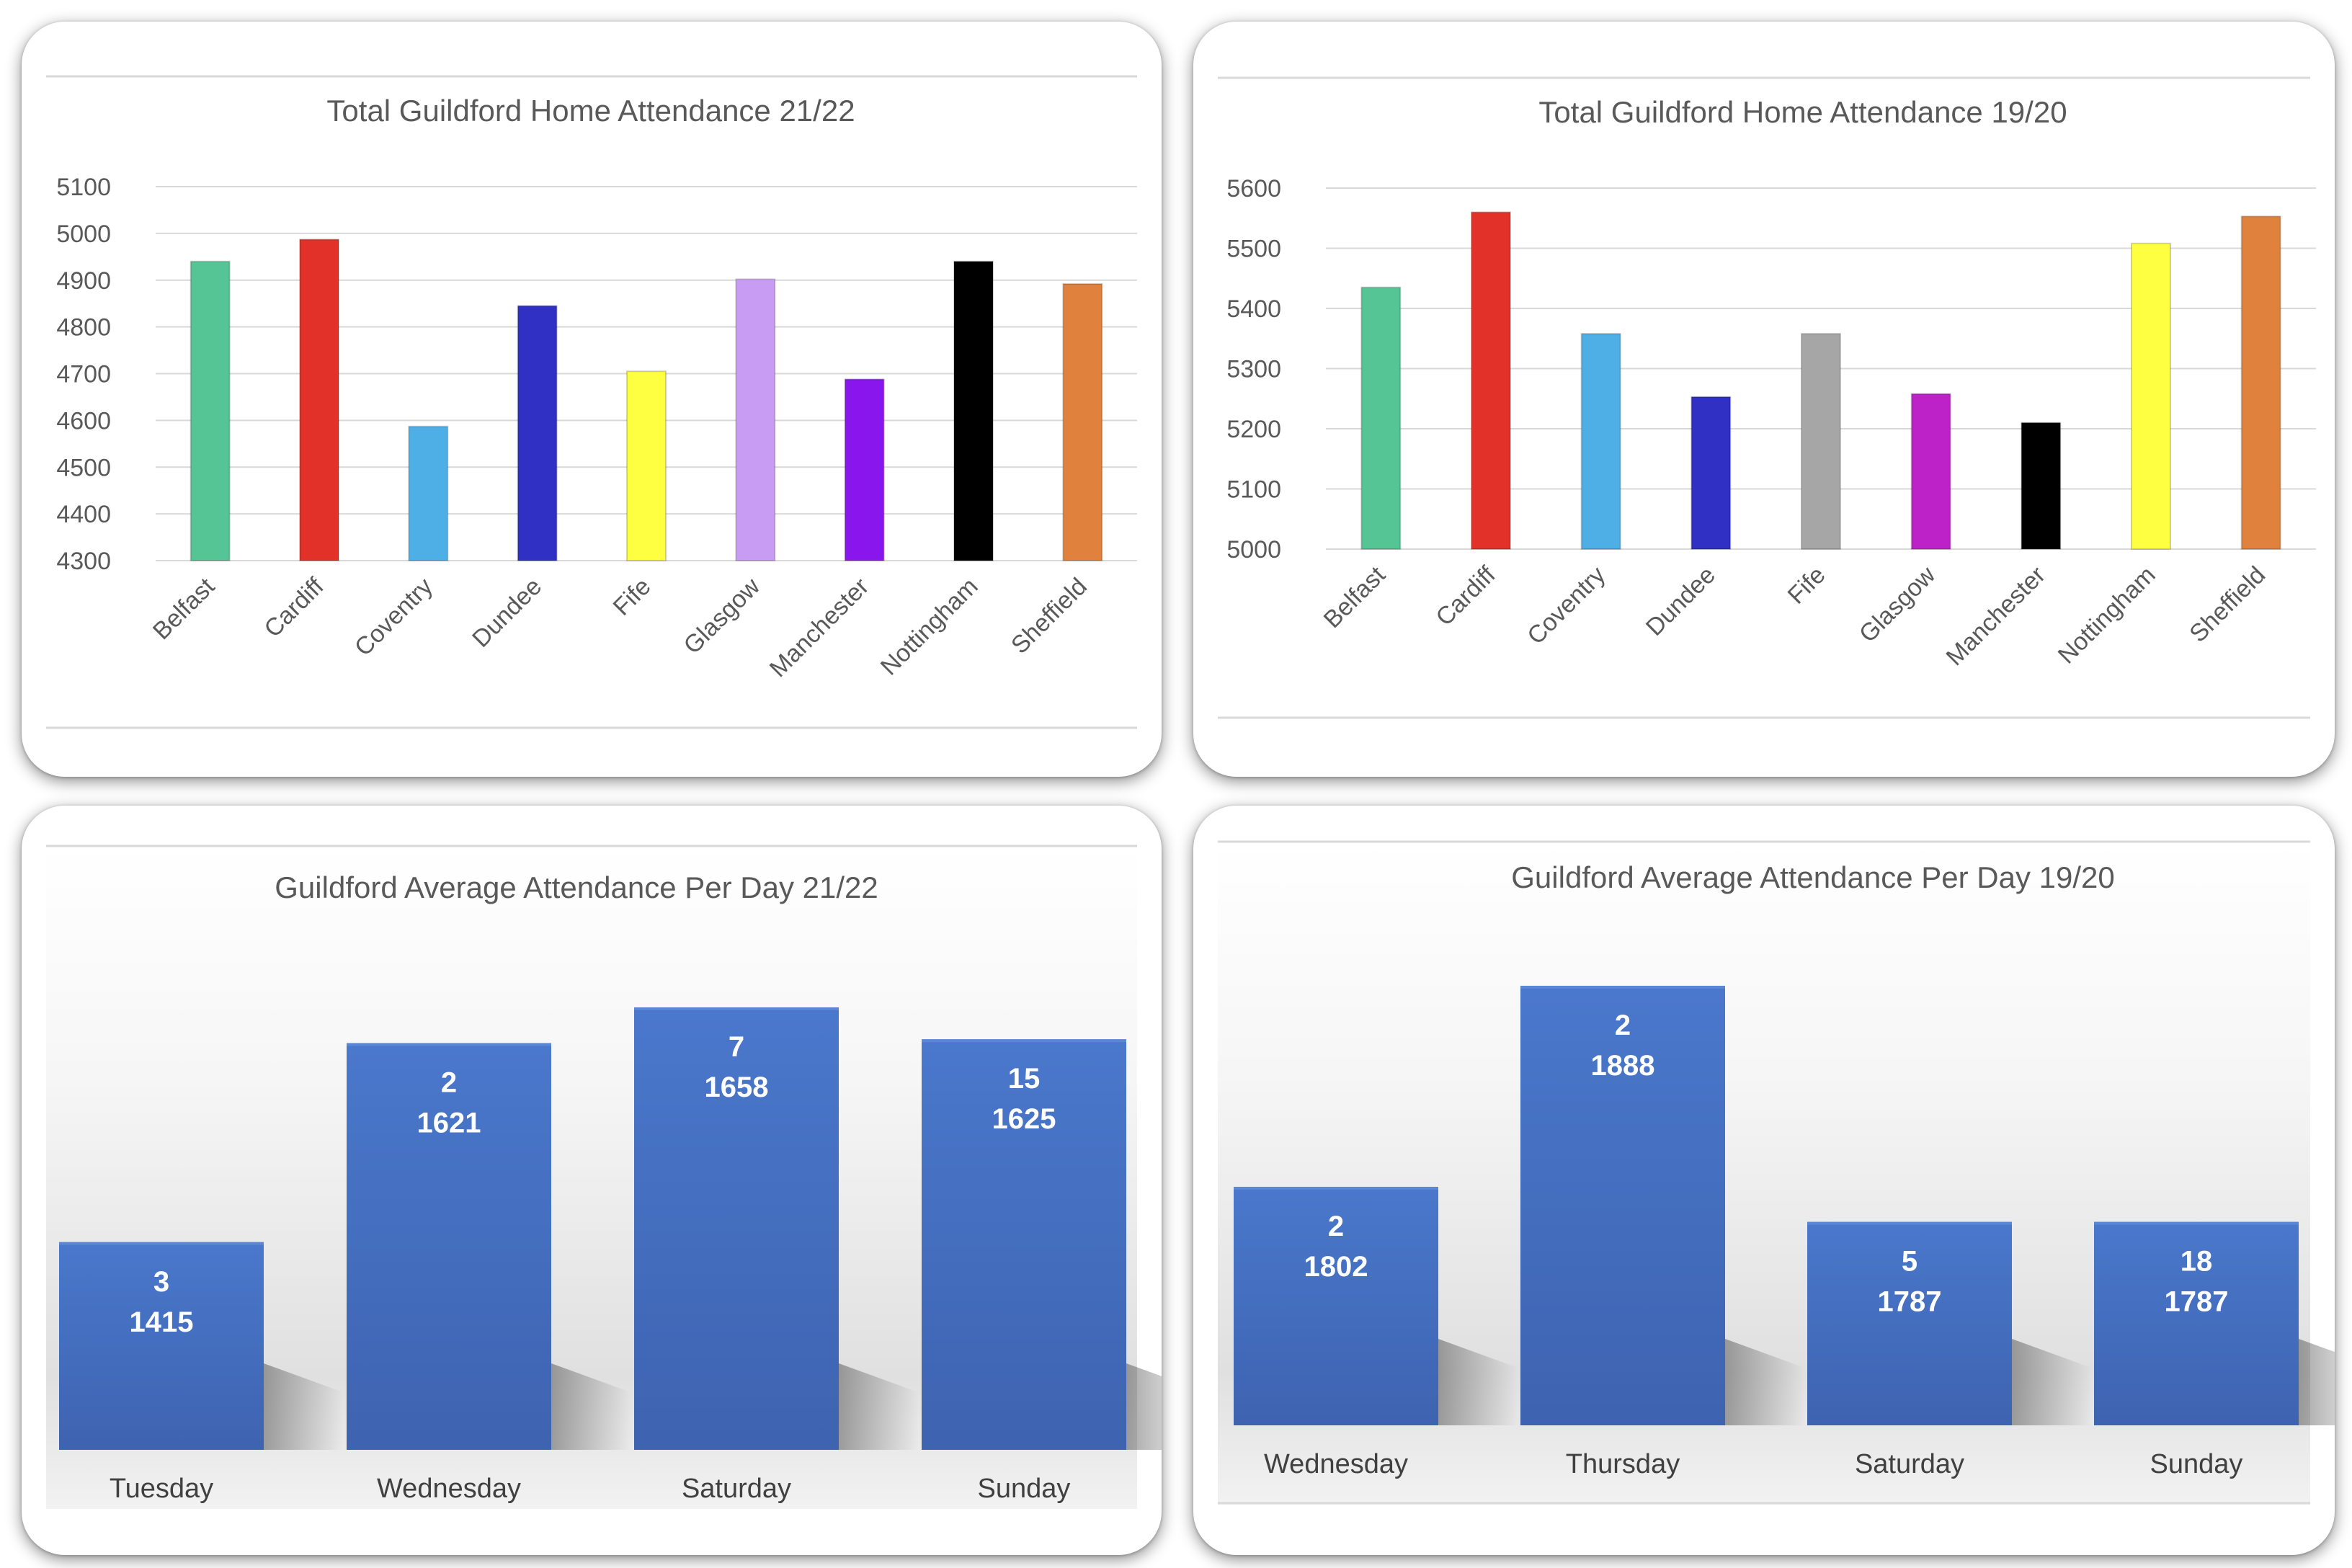 Image resolution: width=2352 pixels, height=1568 pixels. What do you see at coordinates (83, 467) in the screenshot?
I see `y-tick-label: 4500` at bounding box center [83, 467].